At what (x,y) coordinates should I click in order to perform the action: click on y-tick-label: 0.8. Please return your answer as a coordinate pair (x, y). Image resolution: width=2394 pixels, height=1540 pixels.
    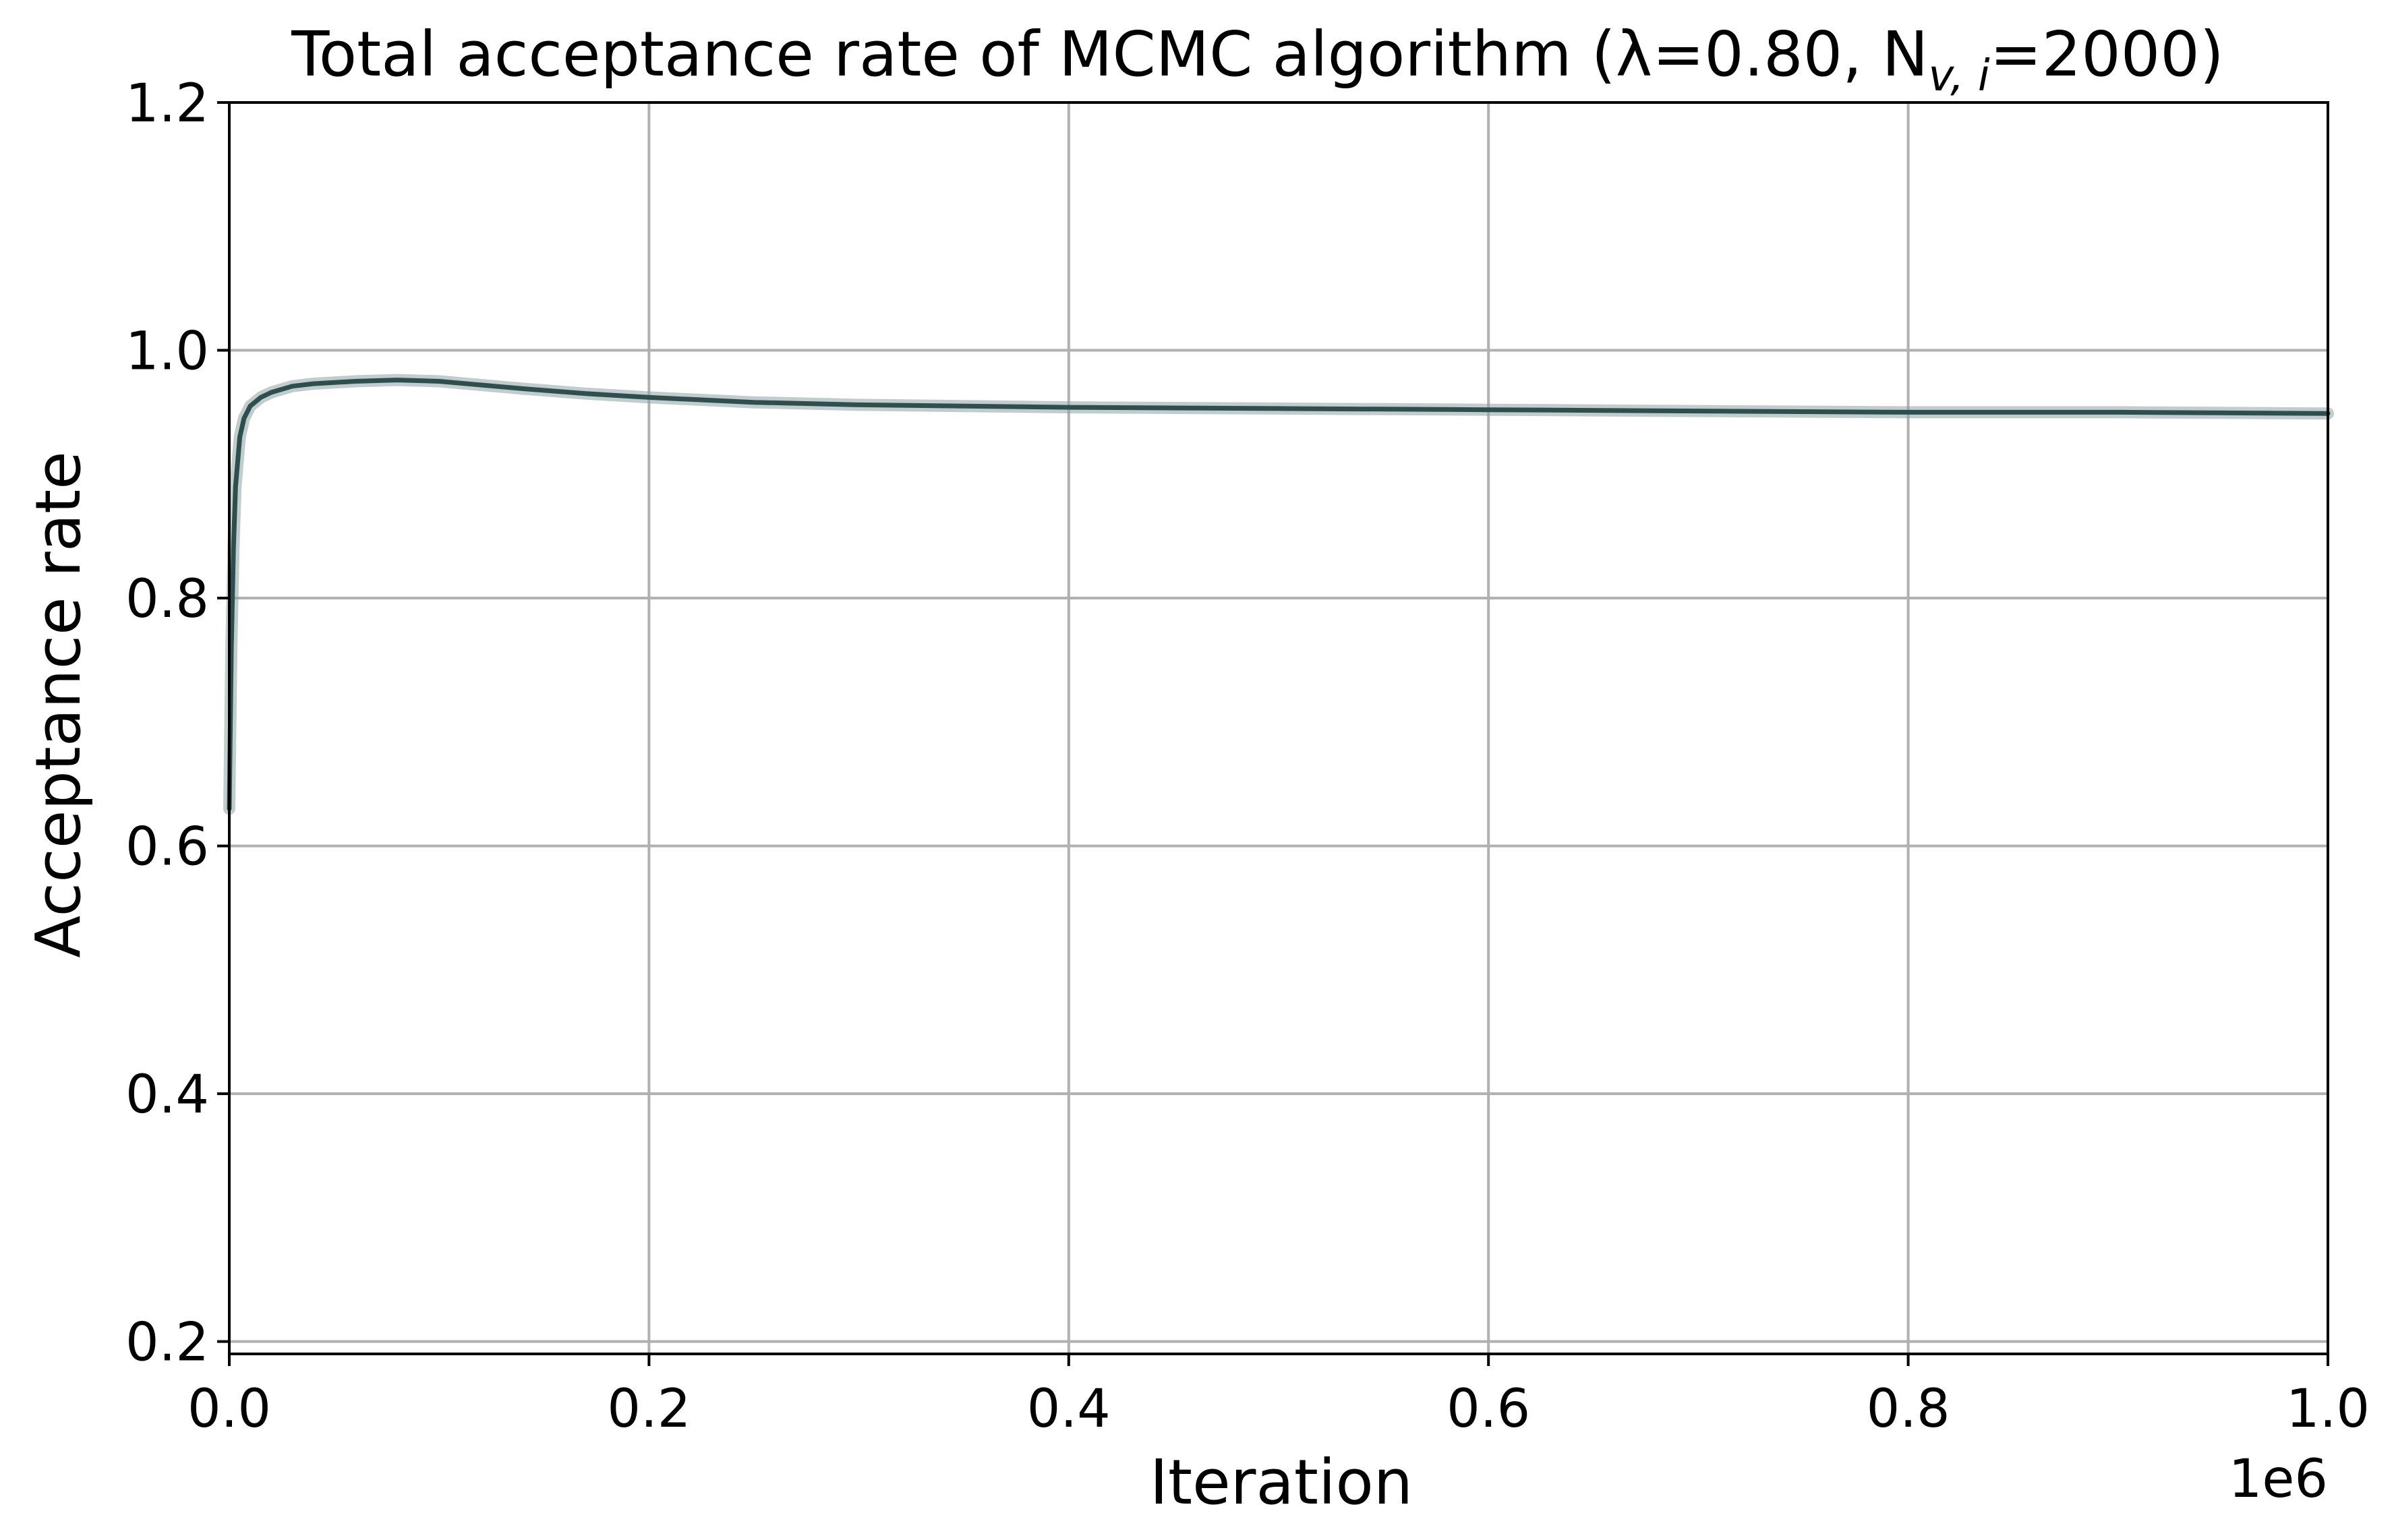
    Looking at the image, I should click on (167, 599).